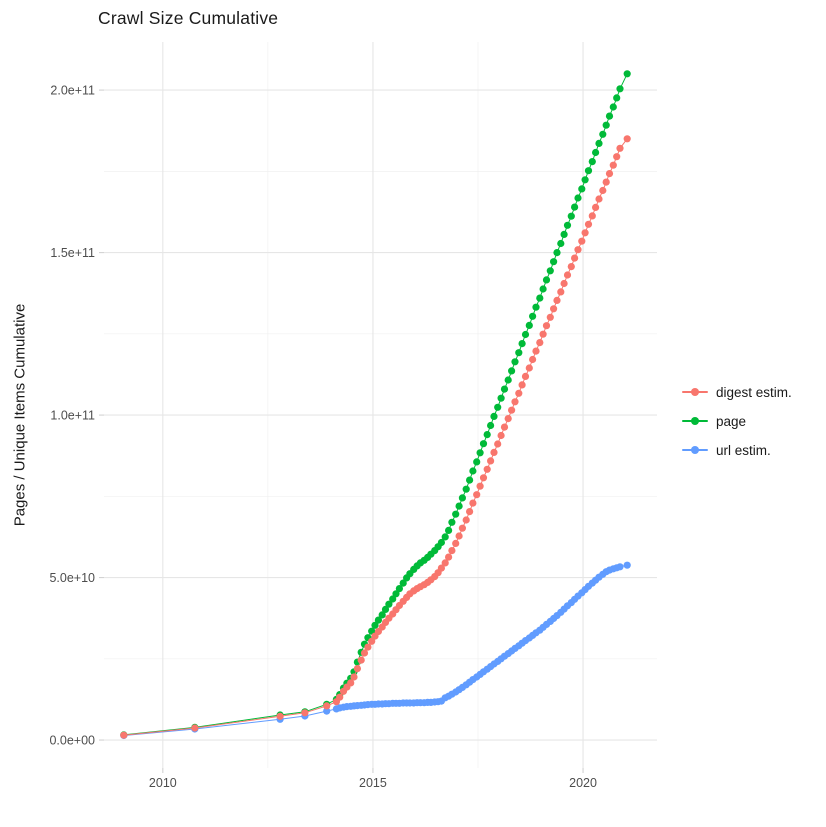  I want to click on x-tick-label: 2015, so click(373, 783).